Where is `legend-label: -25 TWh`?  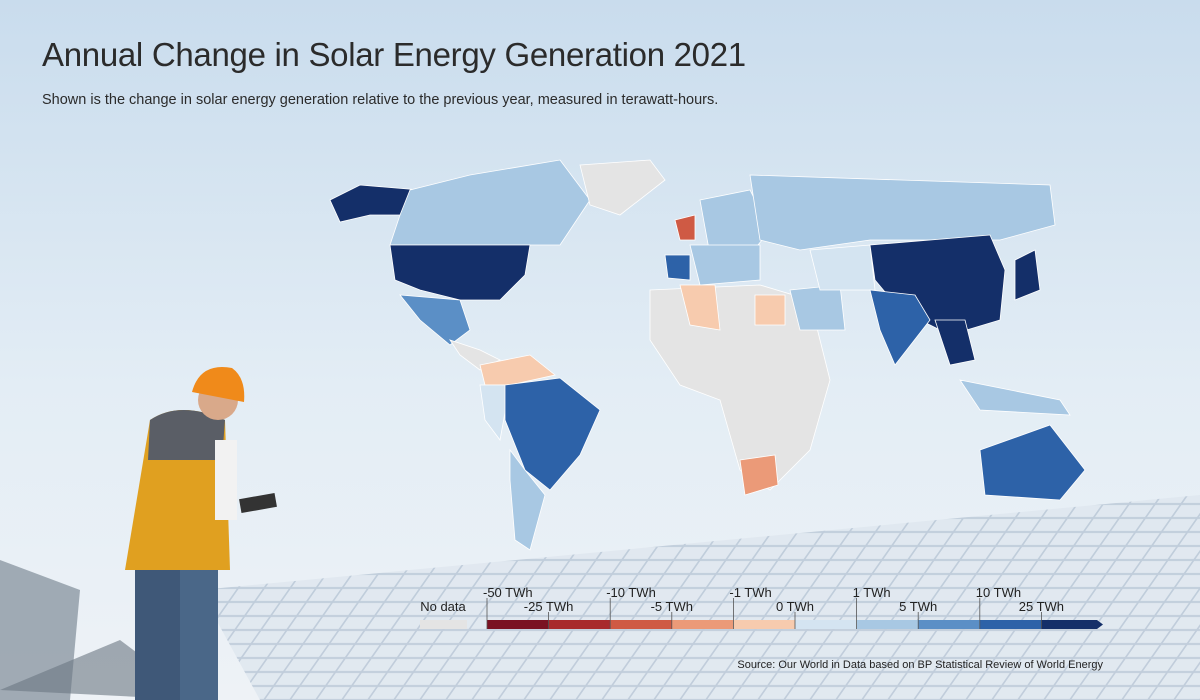
legend-label: -25 TWh is located at coordinates (549, 606).